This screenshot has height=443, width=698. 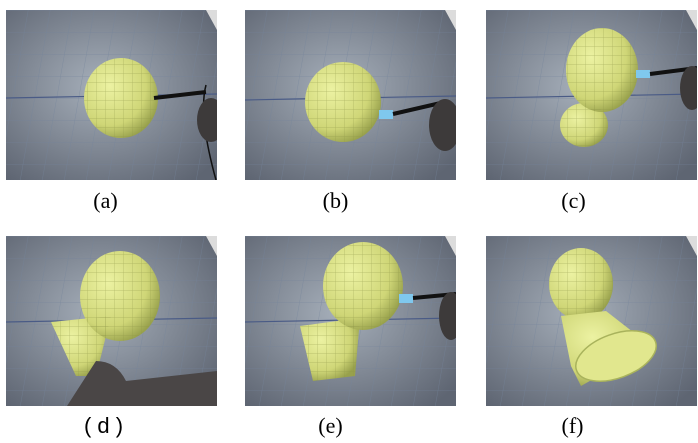 I want to click on caption-d: ( d ), so click(x=103, y=425).